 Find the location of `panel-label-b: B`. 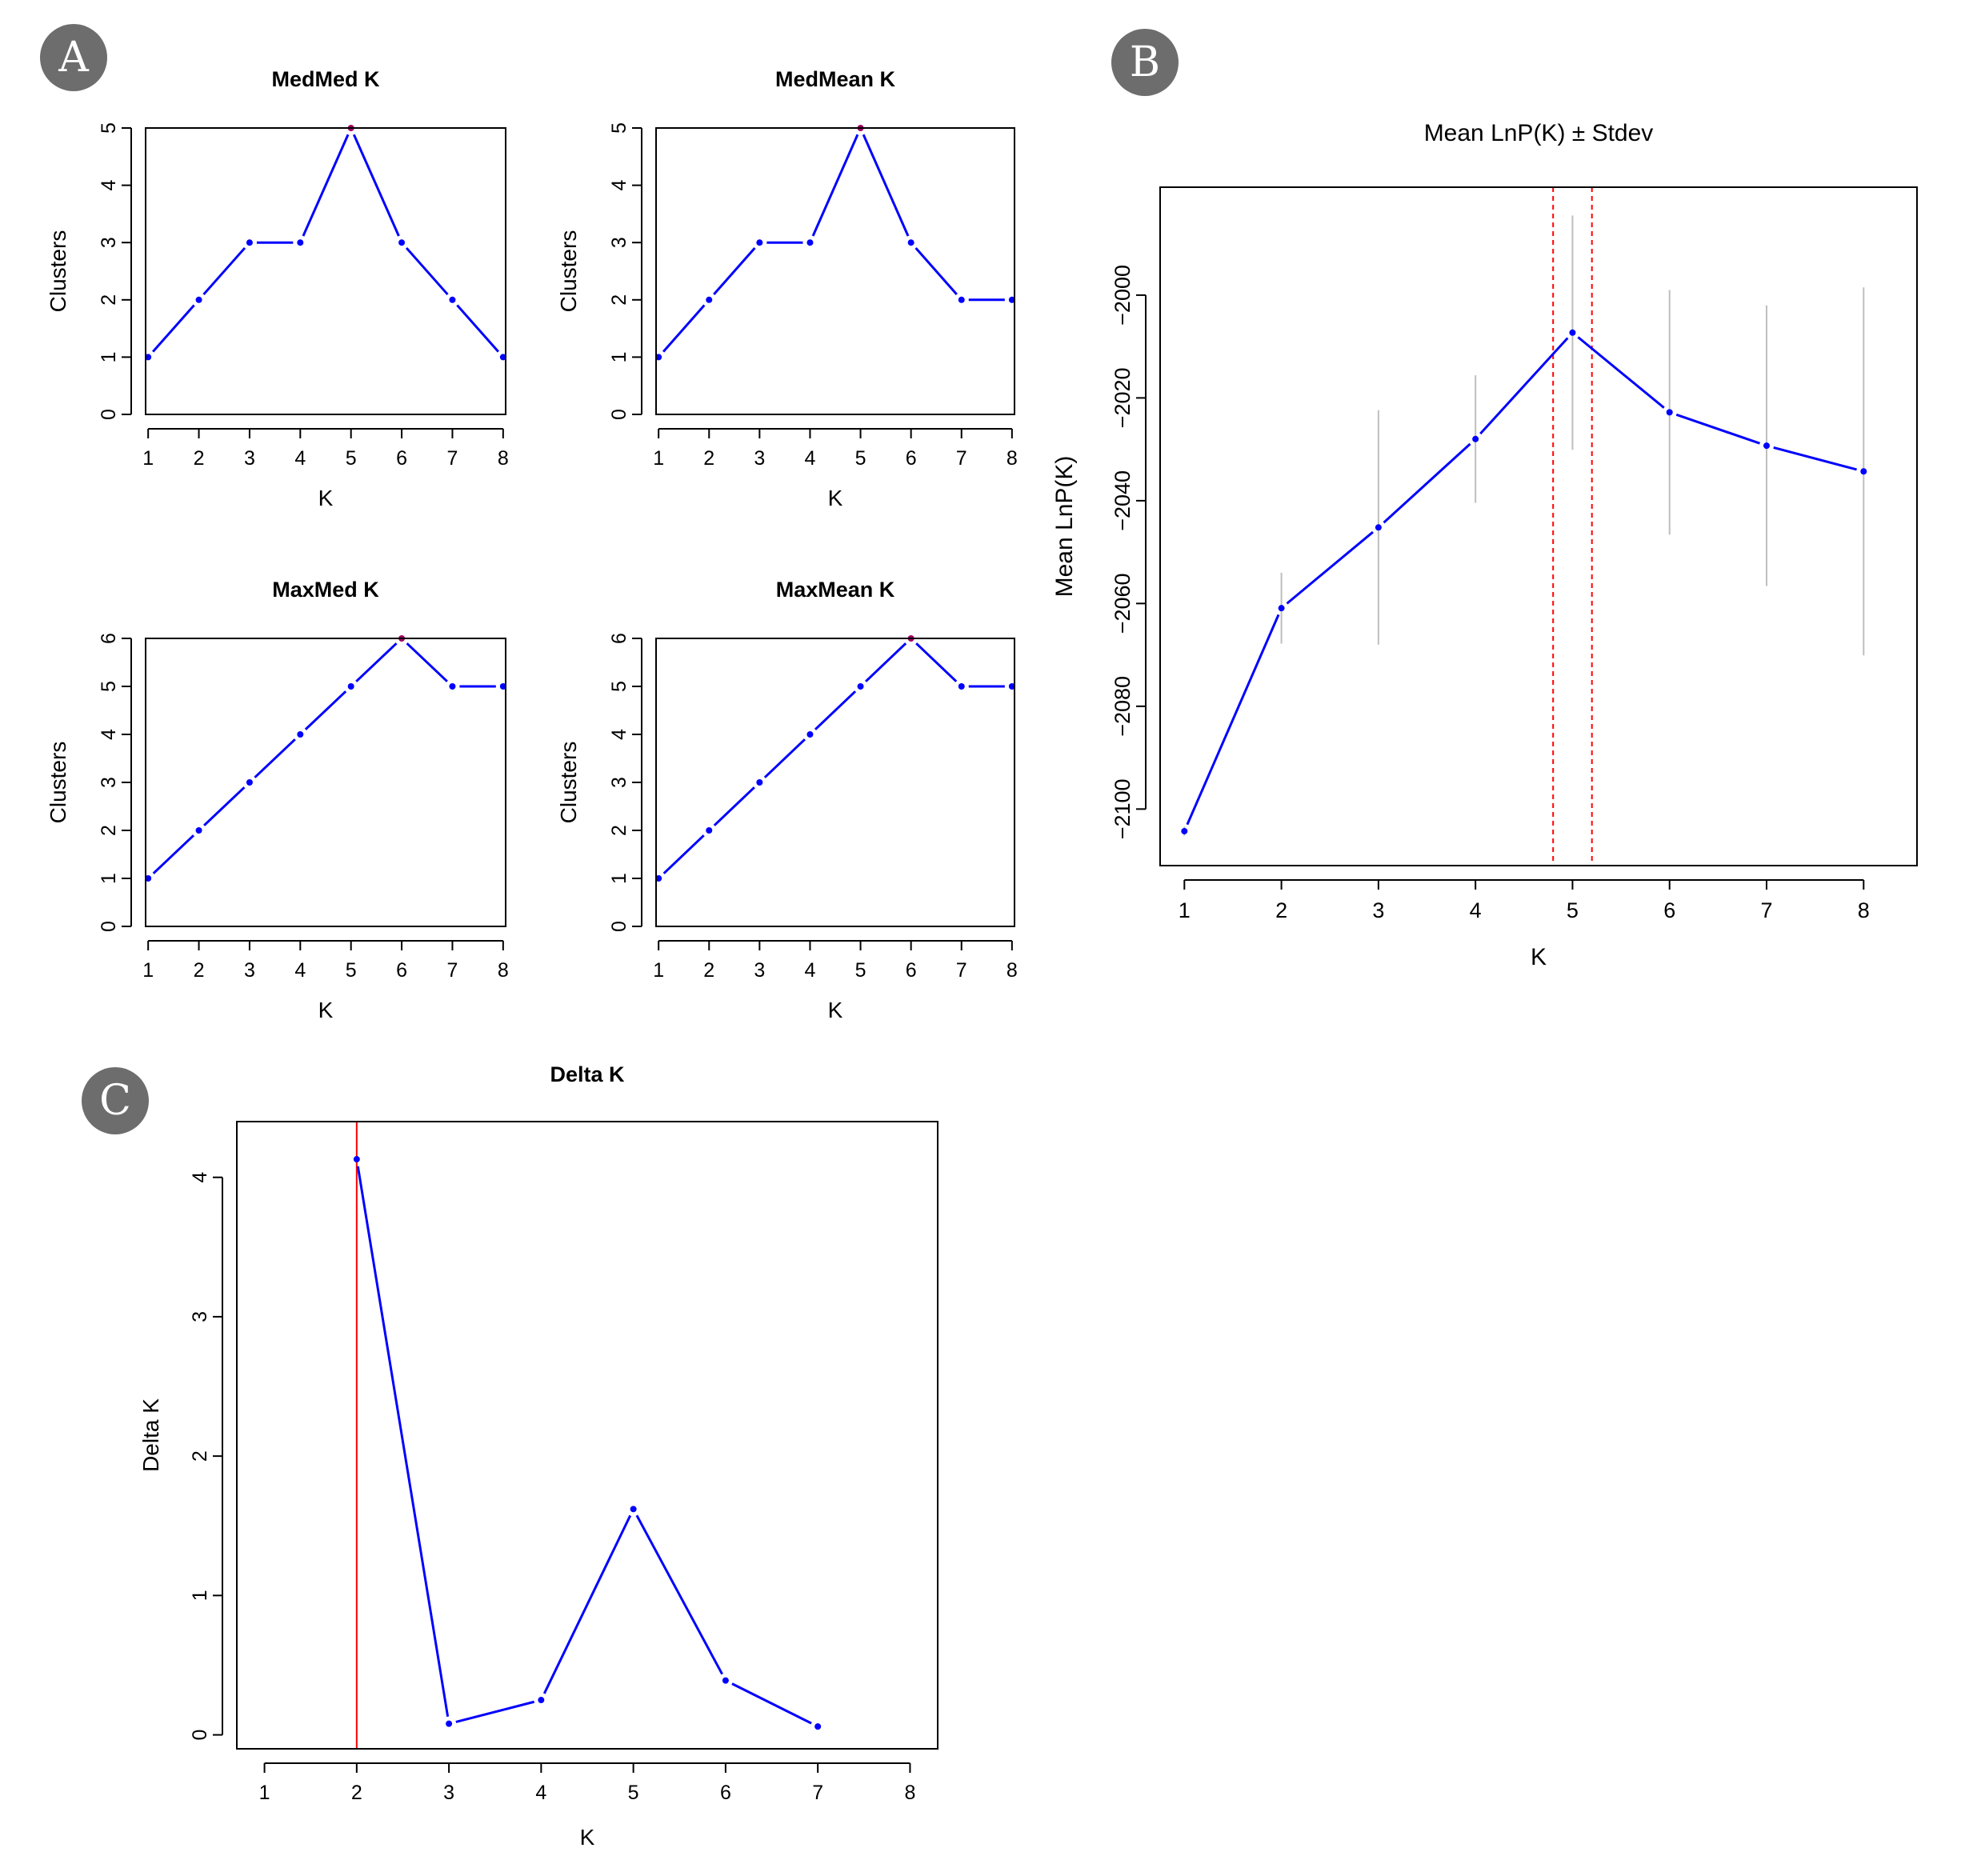

panel-label-b: B is located at coordinates (1145, 62).